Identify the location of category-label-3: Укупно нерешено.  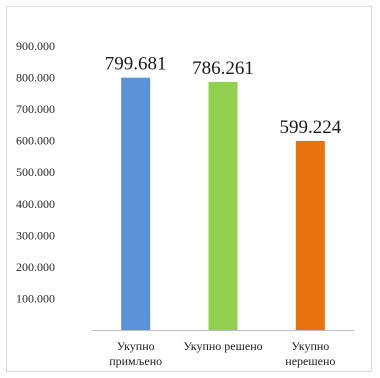
(310, 353).